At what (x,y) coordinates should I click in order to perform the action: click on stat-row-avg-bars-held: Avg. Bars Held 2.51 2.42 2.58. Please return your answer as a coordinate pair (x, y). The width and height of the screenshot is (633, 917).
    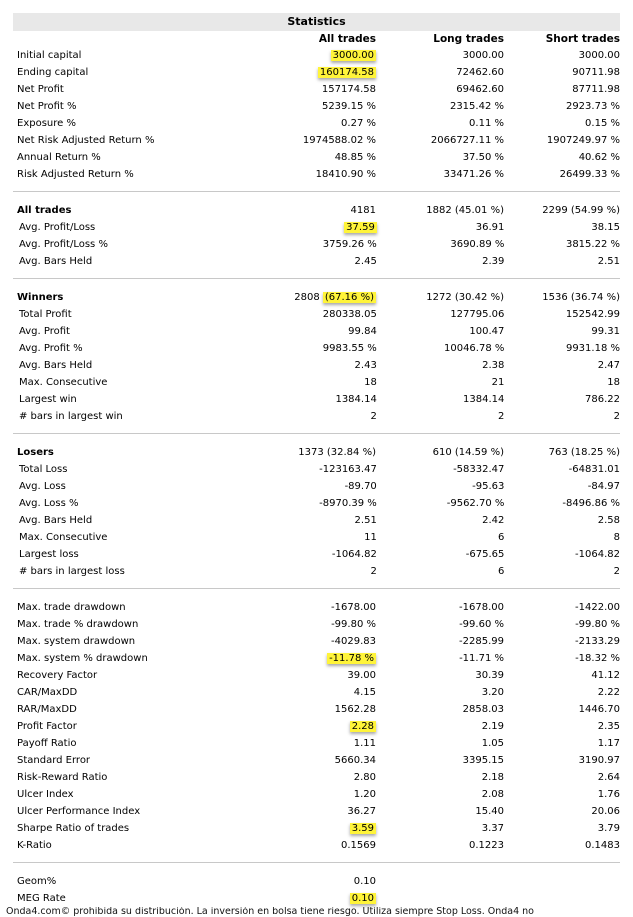
    Looking at the image, I should click on (316, 520).